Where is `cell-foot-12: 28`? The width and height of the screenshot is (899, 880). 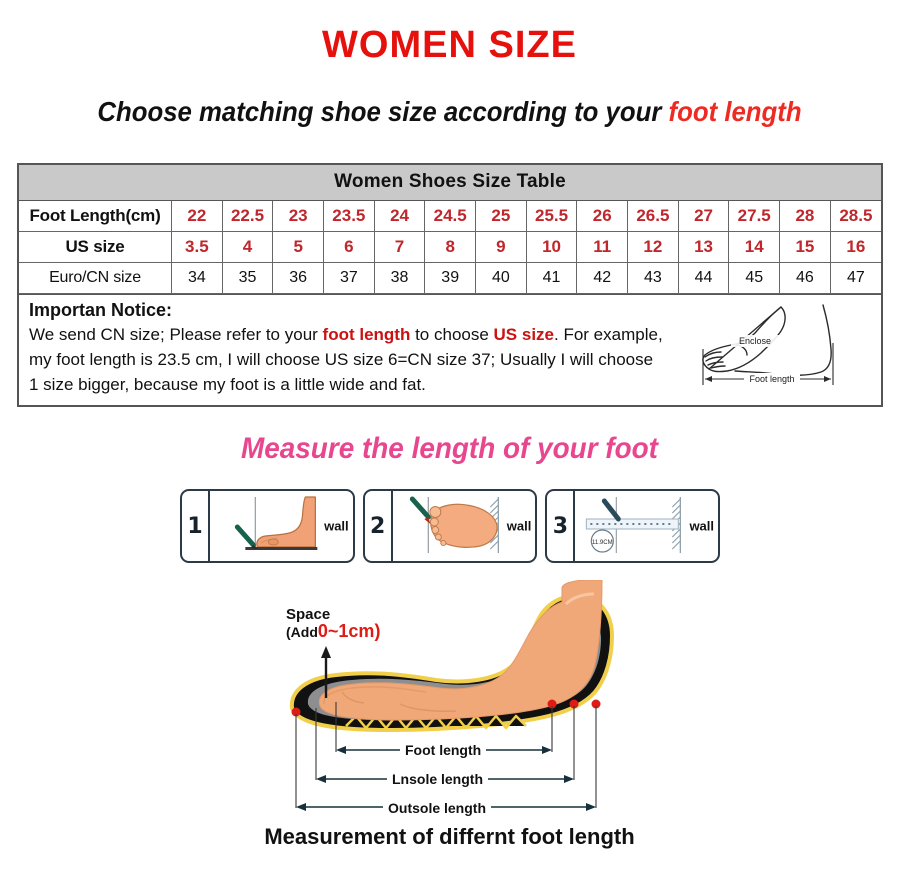
cell-foot-12: 28 is located at coordinates (805, 216).